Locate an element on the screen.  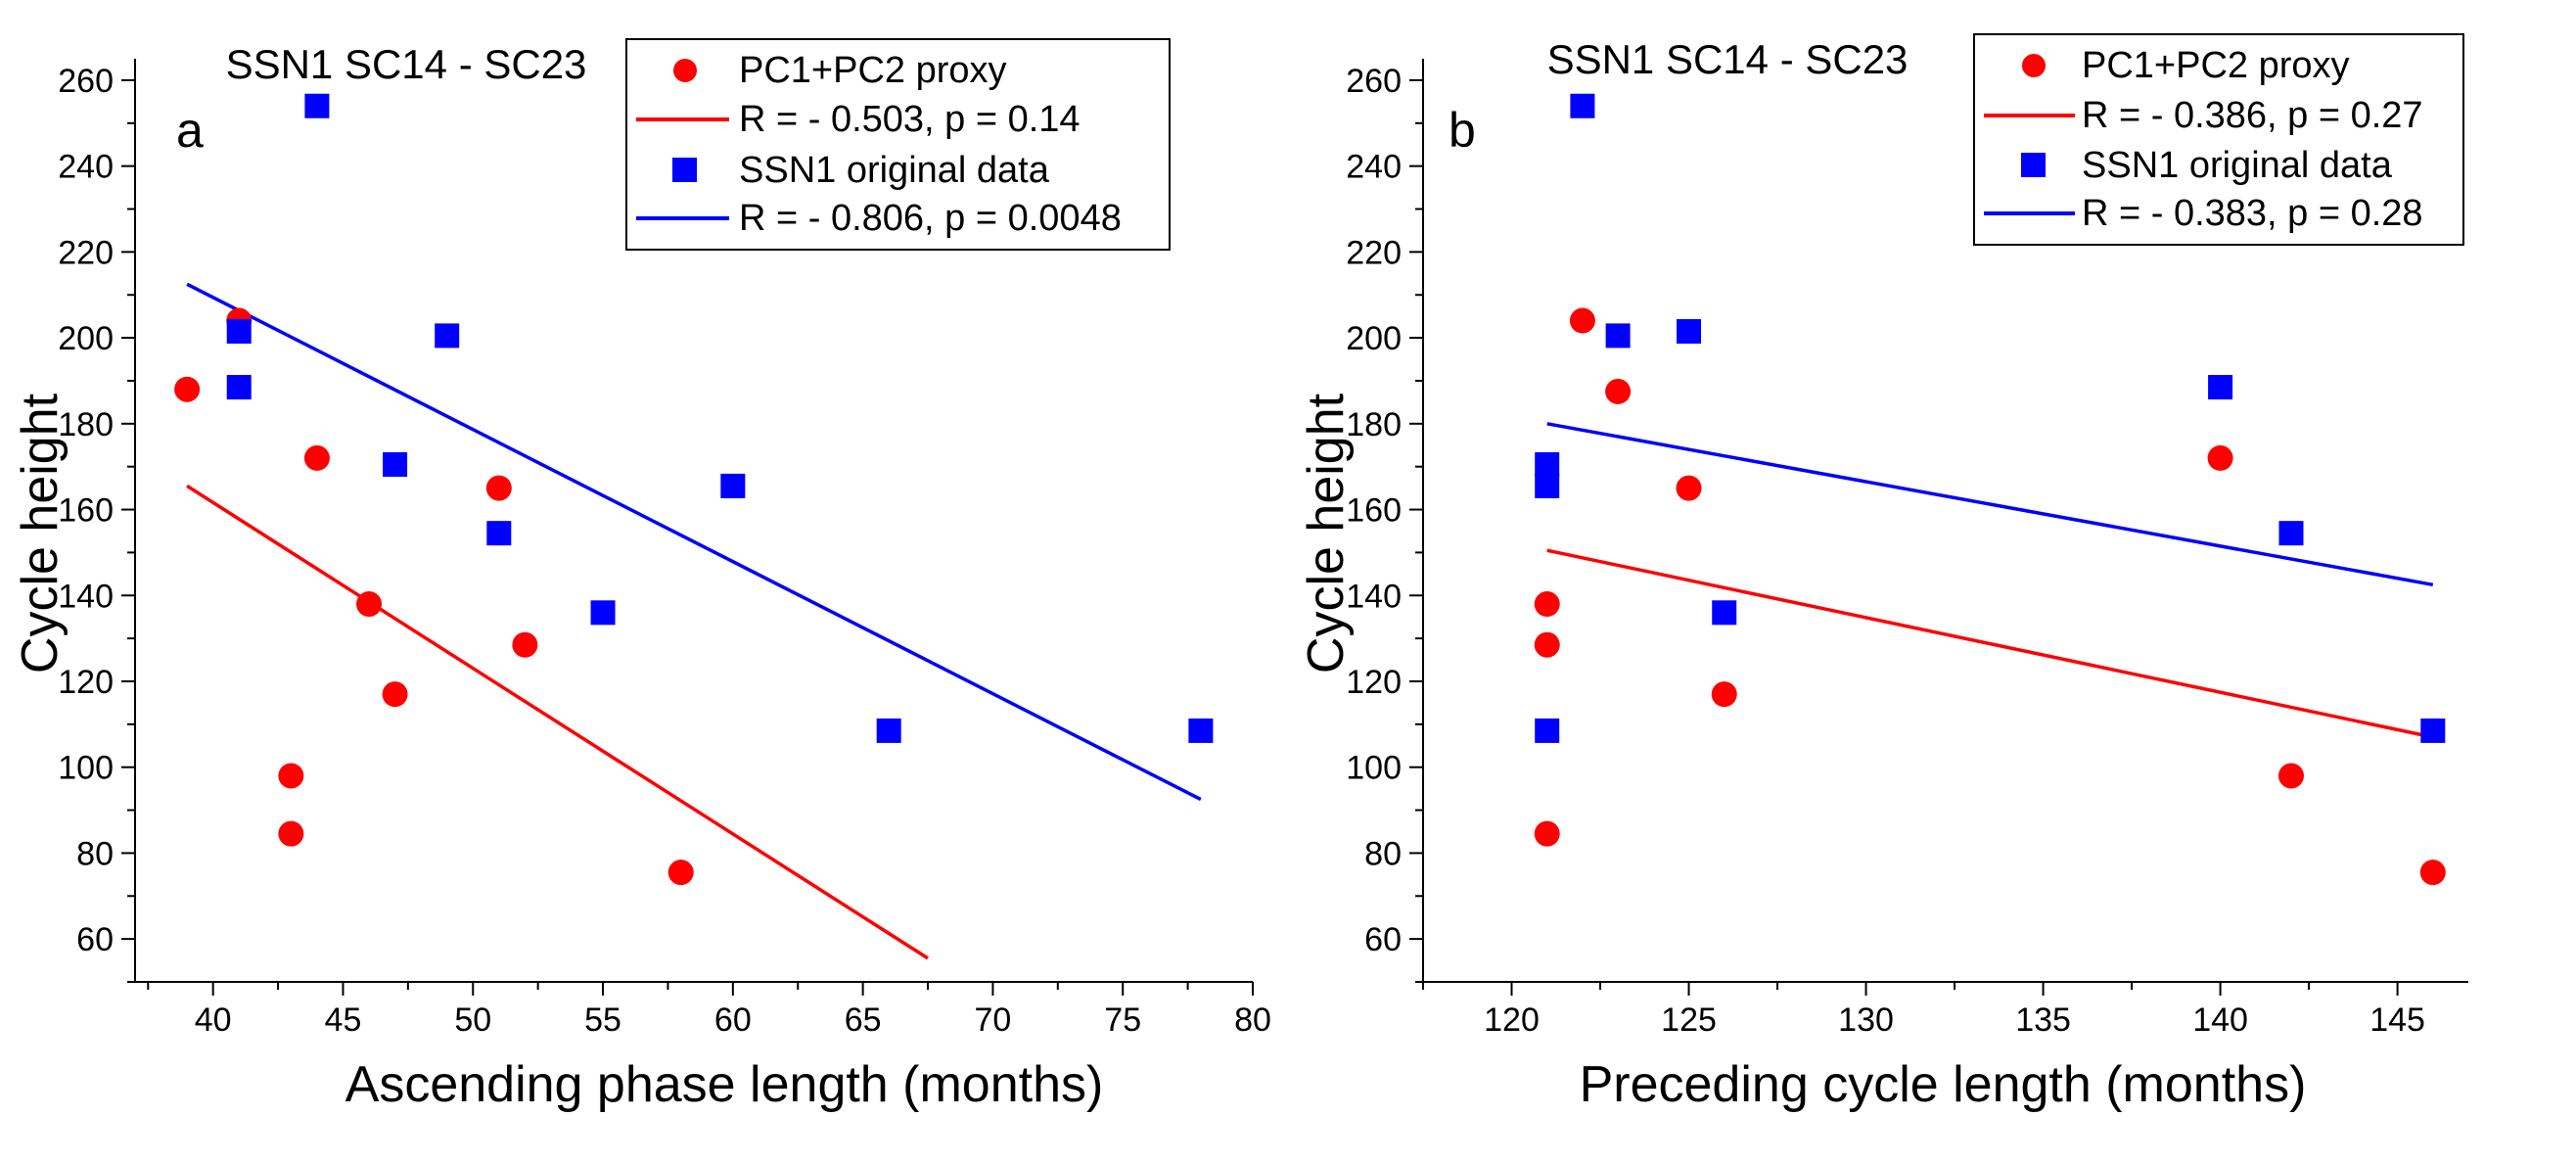
y-axis-label-a: Cycle height is located at coordinates (41, 533).